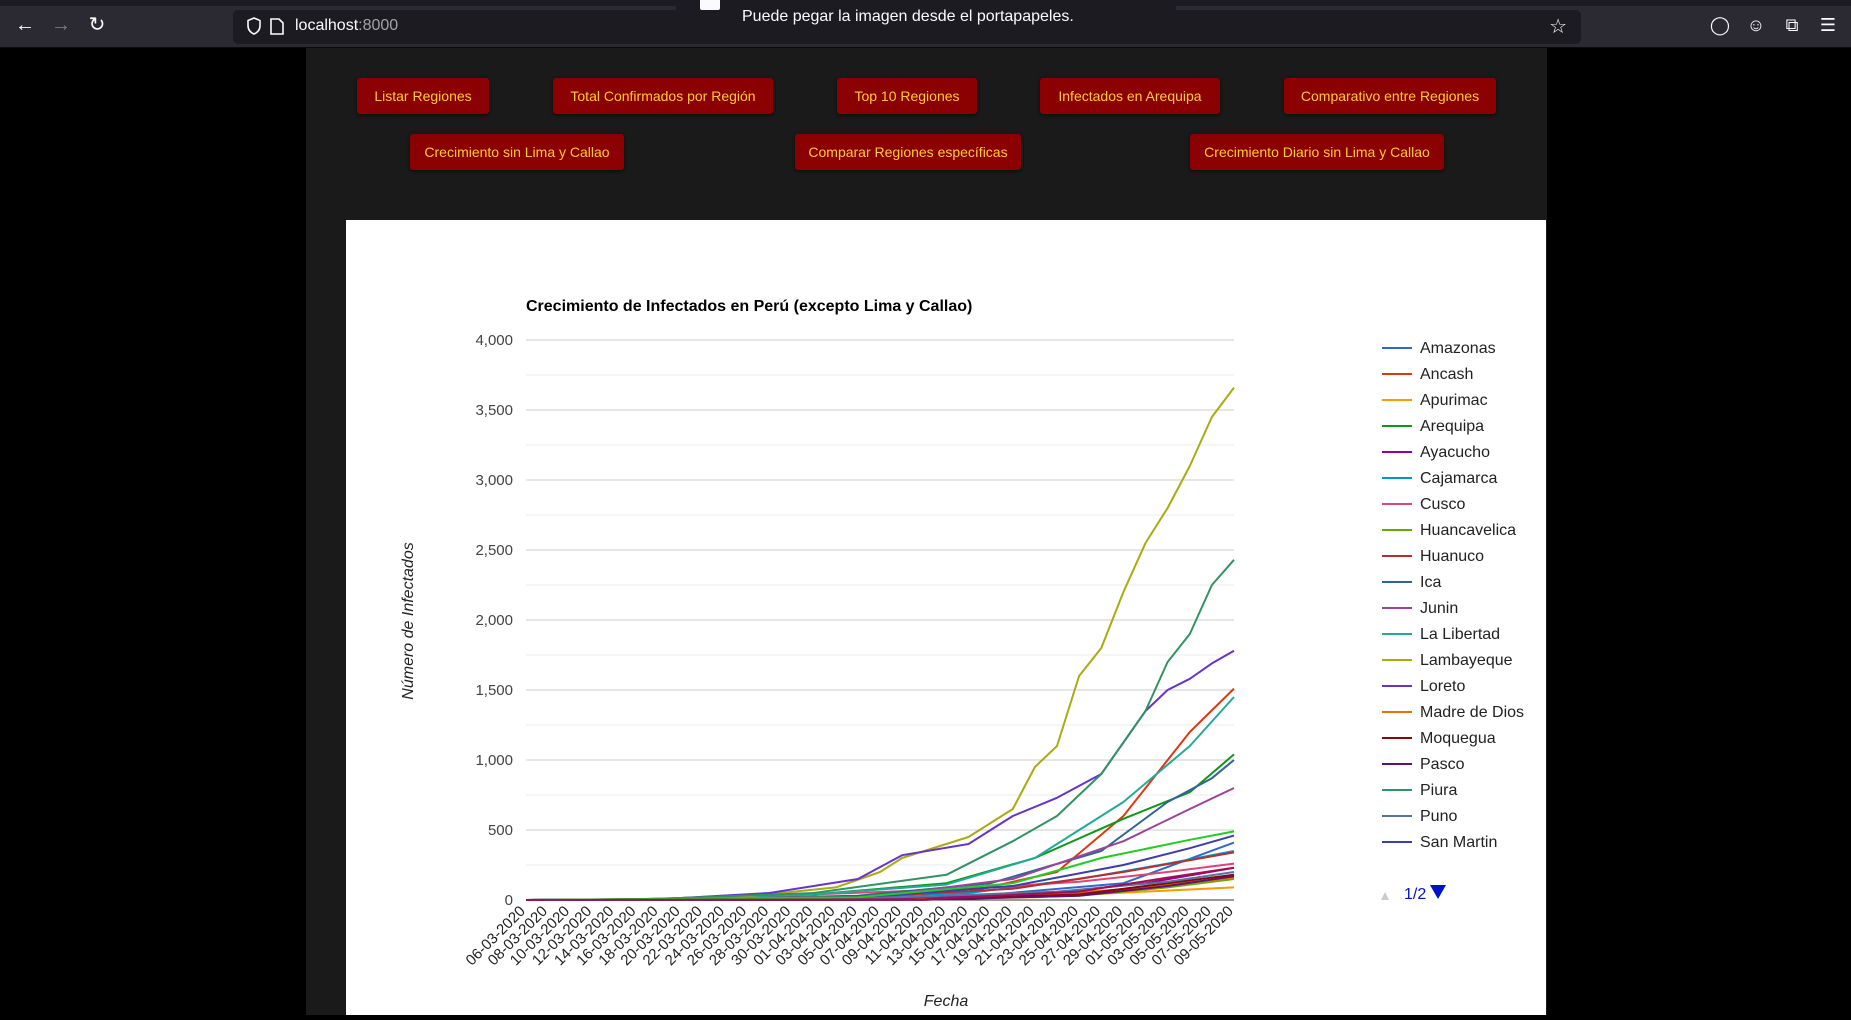 This screenshot has width=1851, height=1020. What do you see at coordinates (494, 480) in the screenshot?
I see `y-tick-label: 3,000` at bounding box center [494, 480].